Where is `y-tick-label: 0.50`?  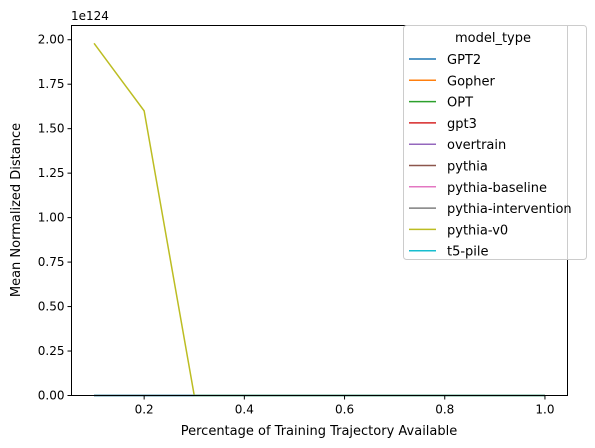
y-tick-label: 0.50 is located at coordinates (51, 307).